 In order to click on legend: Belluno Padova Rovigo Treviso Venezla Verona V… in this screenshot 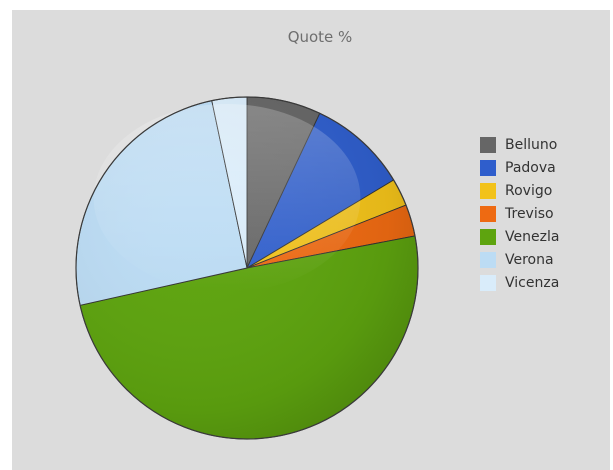, I will do `click(519, 213)`.